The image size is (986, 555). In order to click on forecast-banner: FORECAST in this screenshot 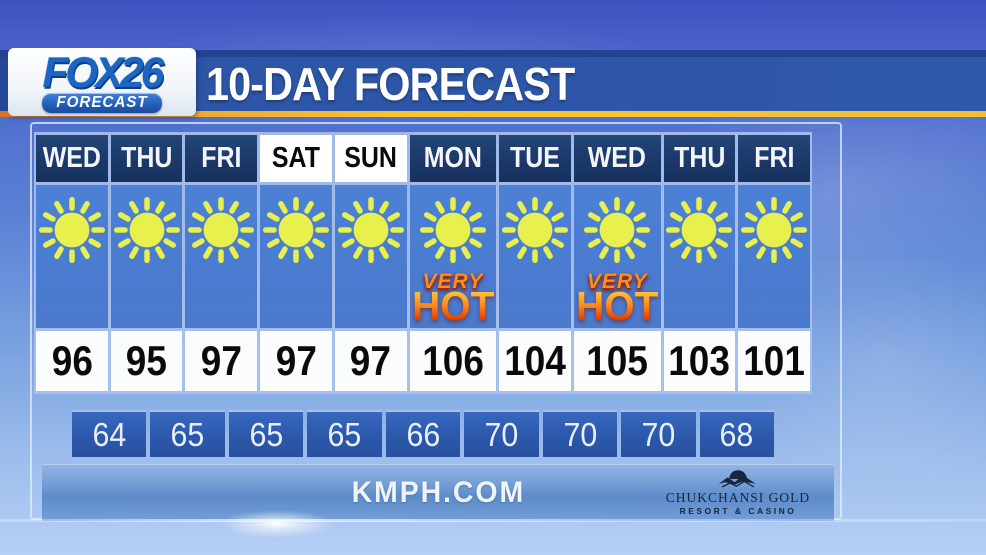, I will do `click(102, 103)`.